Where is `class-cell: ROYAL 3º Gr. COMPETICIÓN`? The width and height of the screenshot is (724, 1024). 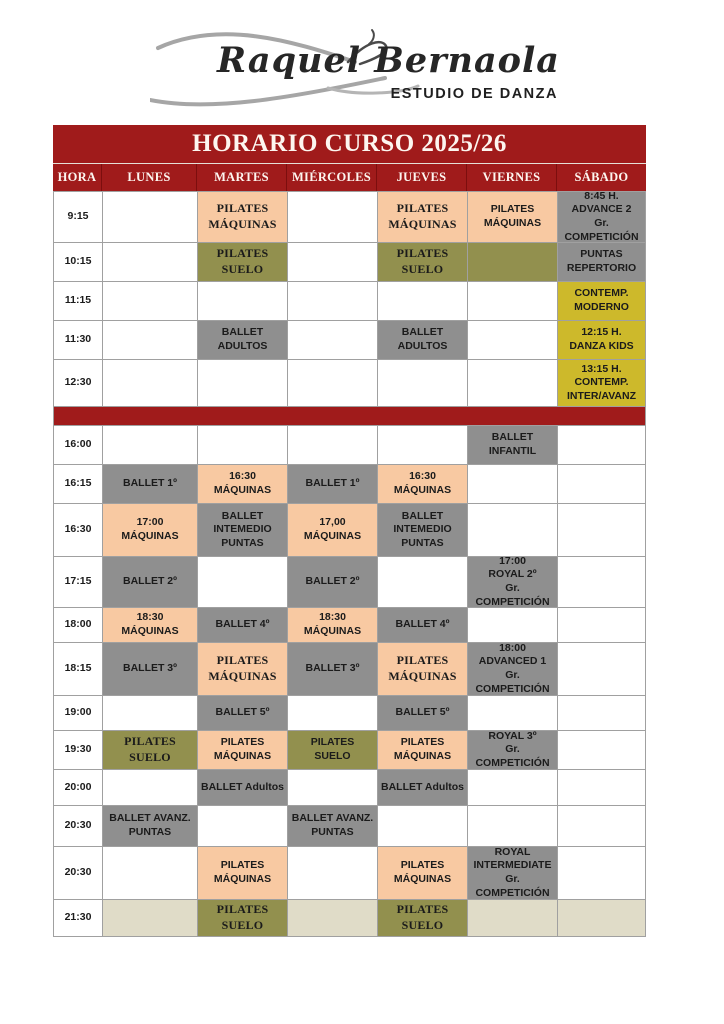
class-cell: ROYAL 3º Gr. COMPETICIÓN is located at coordinates (512, 749).